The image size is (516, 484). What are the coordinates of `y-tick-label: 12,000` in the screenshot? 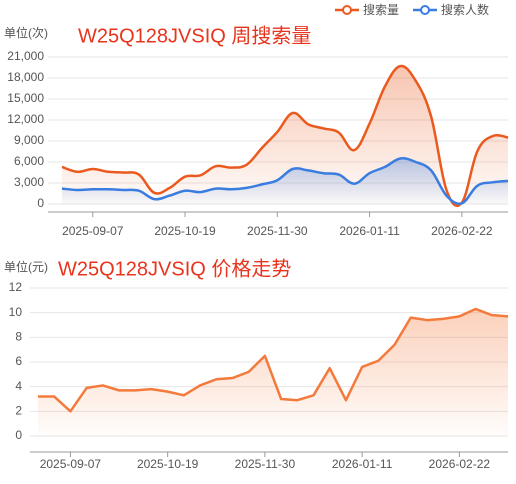 It's located at (25, 119).